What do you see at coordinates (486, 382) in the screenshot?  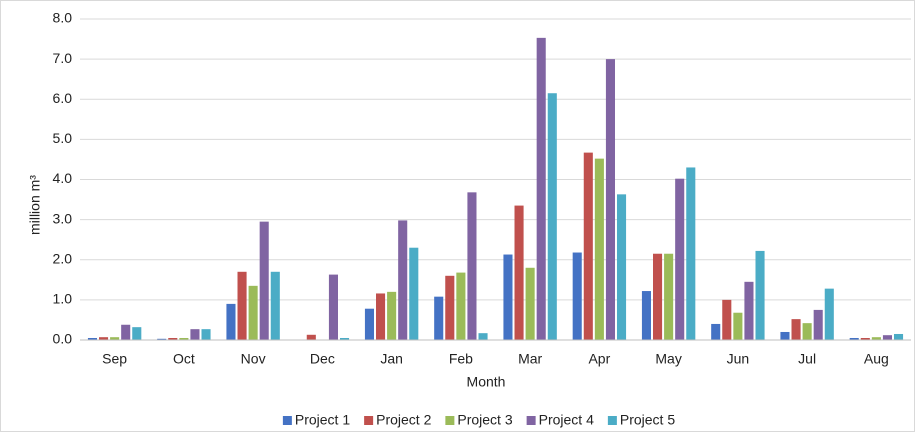 I see `x-axis-title: Month` at bounding box center [486, 382].